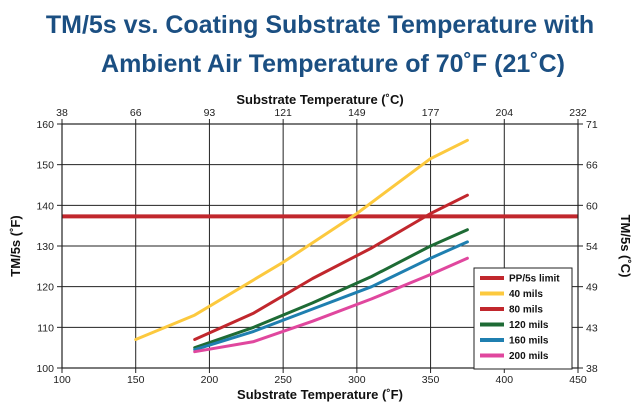 This screenshot has width=640, height=410. I want to click on y-tick-label: 100, so click(45, 369).